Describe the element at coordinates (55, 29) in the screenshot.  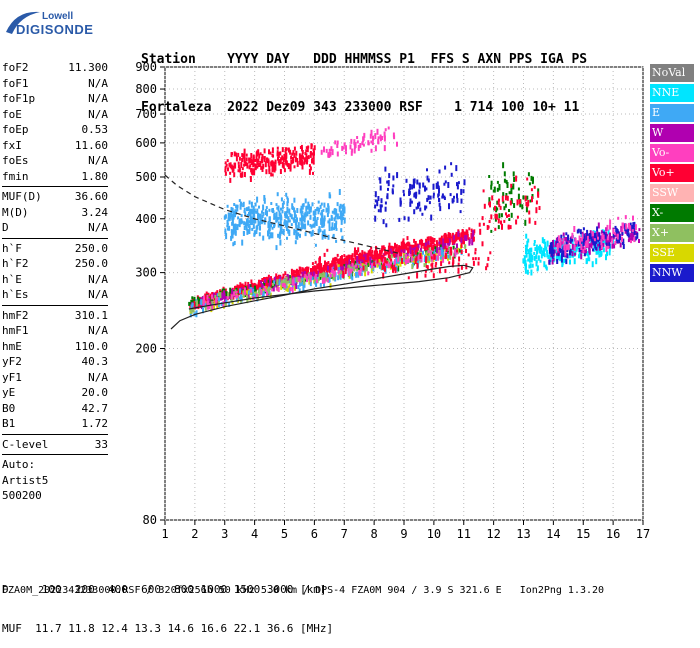
I see `logo-brand-bottom: DIGISONDE` at that location.